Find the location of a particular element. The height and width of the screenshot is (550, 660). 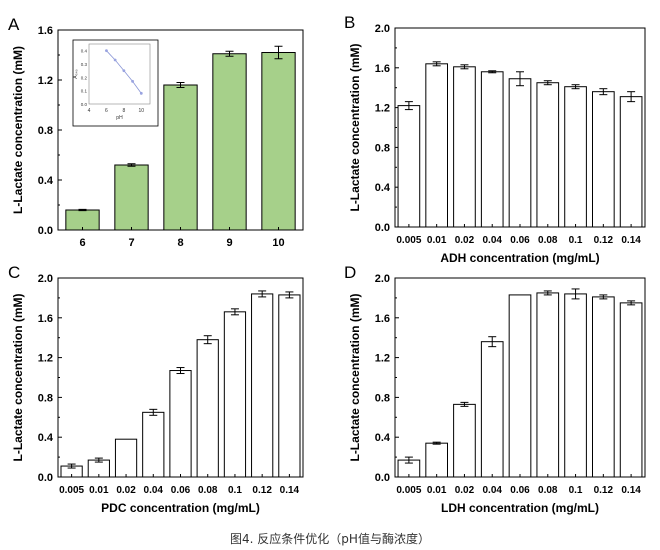

inset-chart: 4 6 8 10 0.0 0.1 0.2 0.3 0.4 pH A₃₄₀ is located at coordinates (115, 83).